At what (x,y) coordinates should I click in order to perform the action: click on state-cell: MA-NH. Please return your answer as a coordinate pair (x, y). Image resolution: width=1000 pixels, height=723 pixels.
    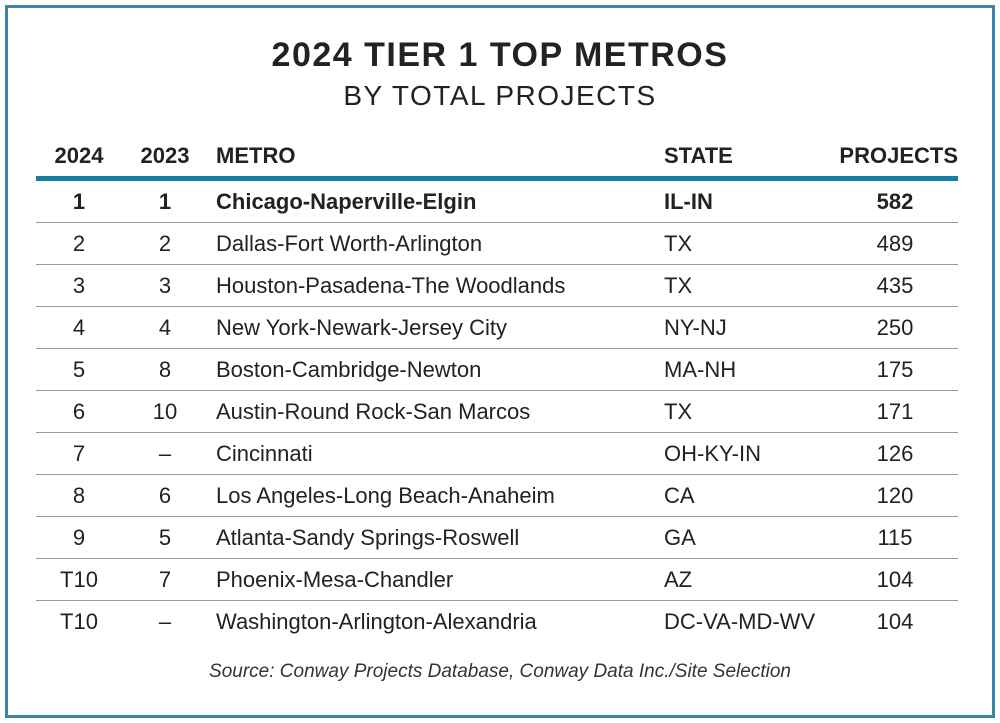
    Looking at the image, I should click on (743, 369).